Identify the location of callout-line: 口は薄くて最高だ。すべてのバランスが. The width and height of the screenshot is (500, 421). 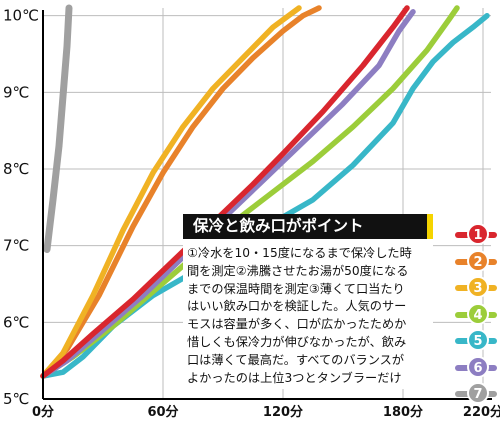
(296, 359).